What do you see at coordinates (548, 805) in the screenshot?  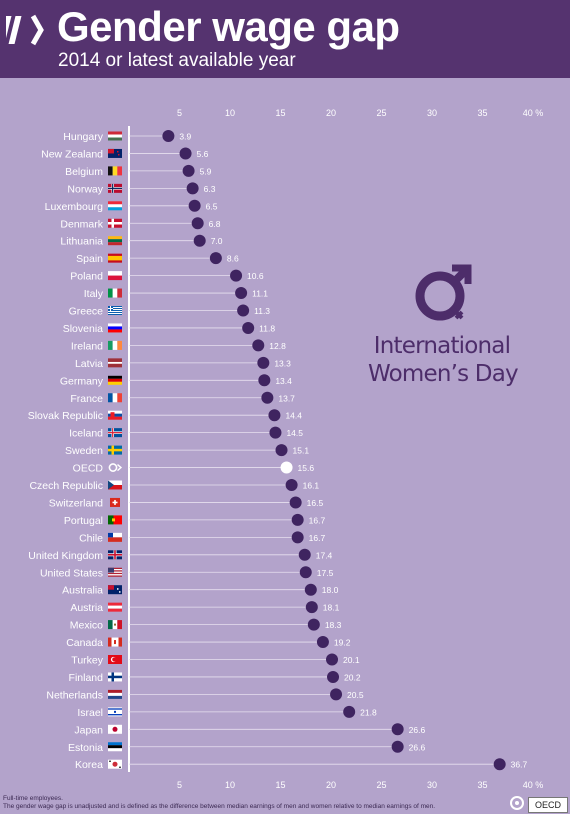 I see `source-label: OECD` at bounding box center [548, 805].